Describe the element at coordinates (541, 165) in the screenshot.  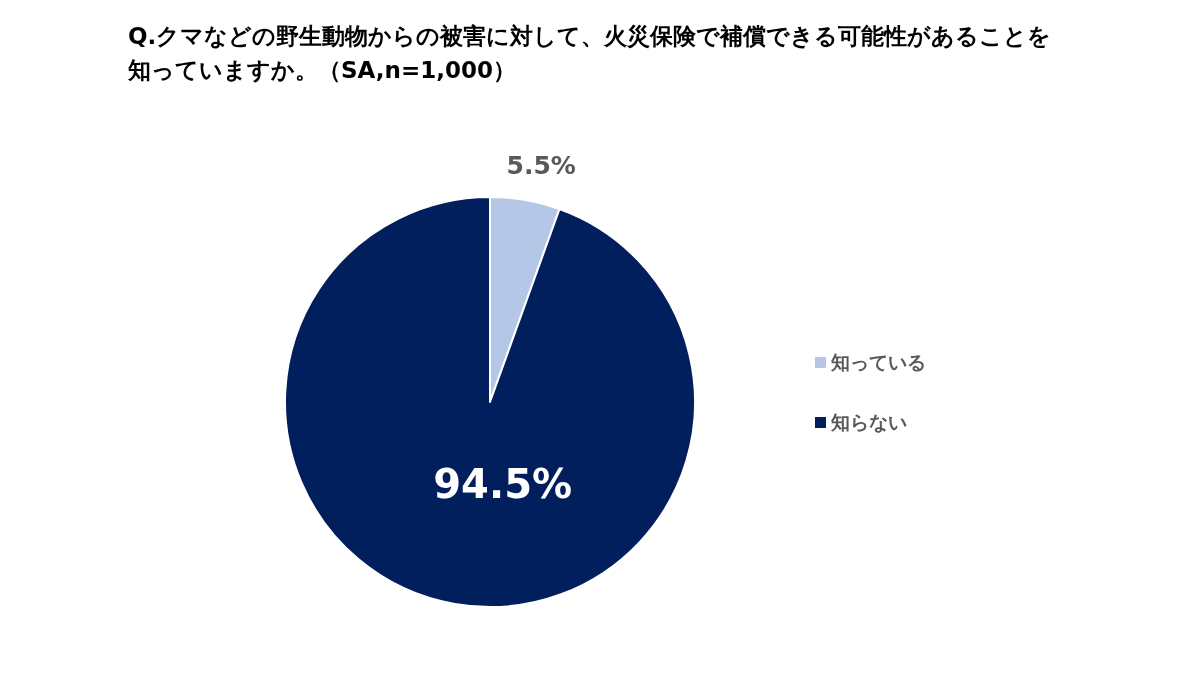
I see `data-label: 5.5%` at that location.